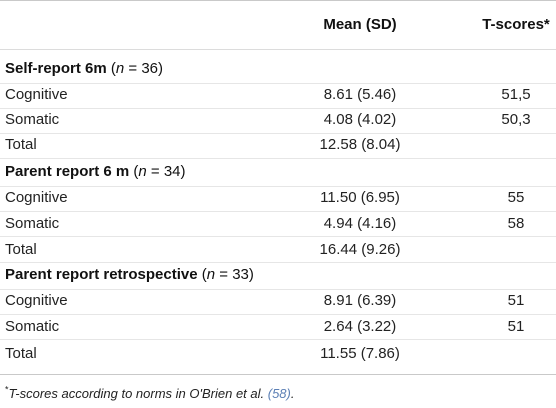  Describe the element at coordinates (292, 393) in the screenshot. I see `footnote-end: .` at that location.